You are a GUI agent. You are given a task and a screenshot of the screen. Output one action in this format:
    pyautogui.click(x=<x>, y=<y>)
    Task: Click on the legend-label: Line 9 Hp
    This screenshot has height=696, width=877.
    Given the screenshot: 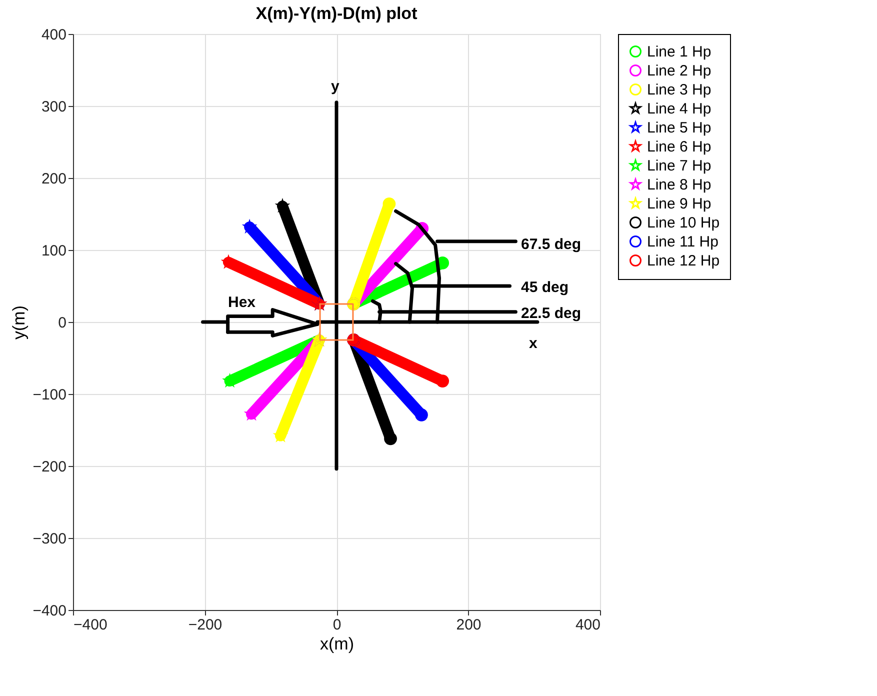 What is the action you would take?
    pyautogui.click(x=679, y=204)
    